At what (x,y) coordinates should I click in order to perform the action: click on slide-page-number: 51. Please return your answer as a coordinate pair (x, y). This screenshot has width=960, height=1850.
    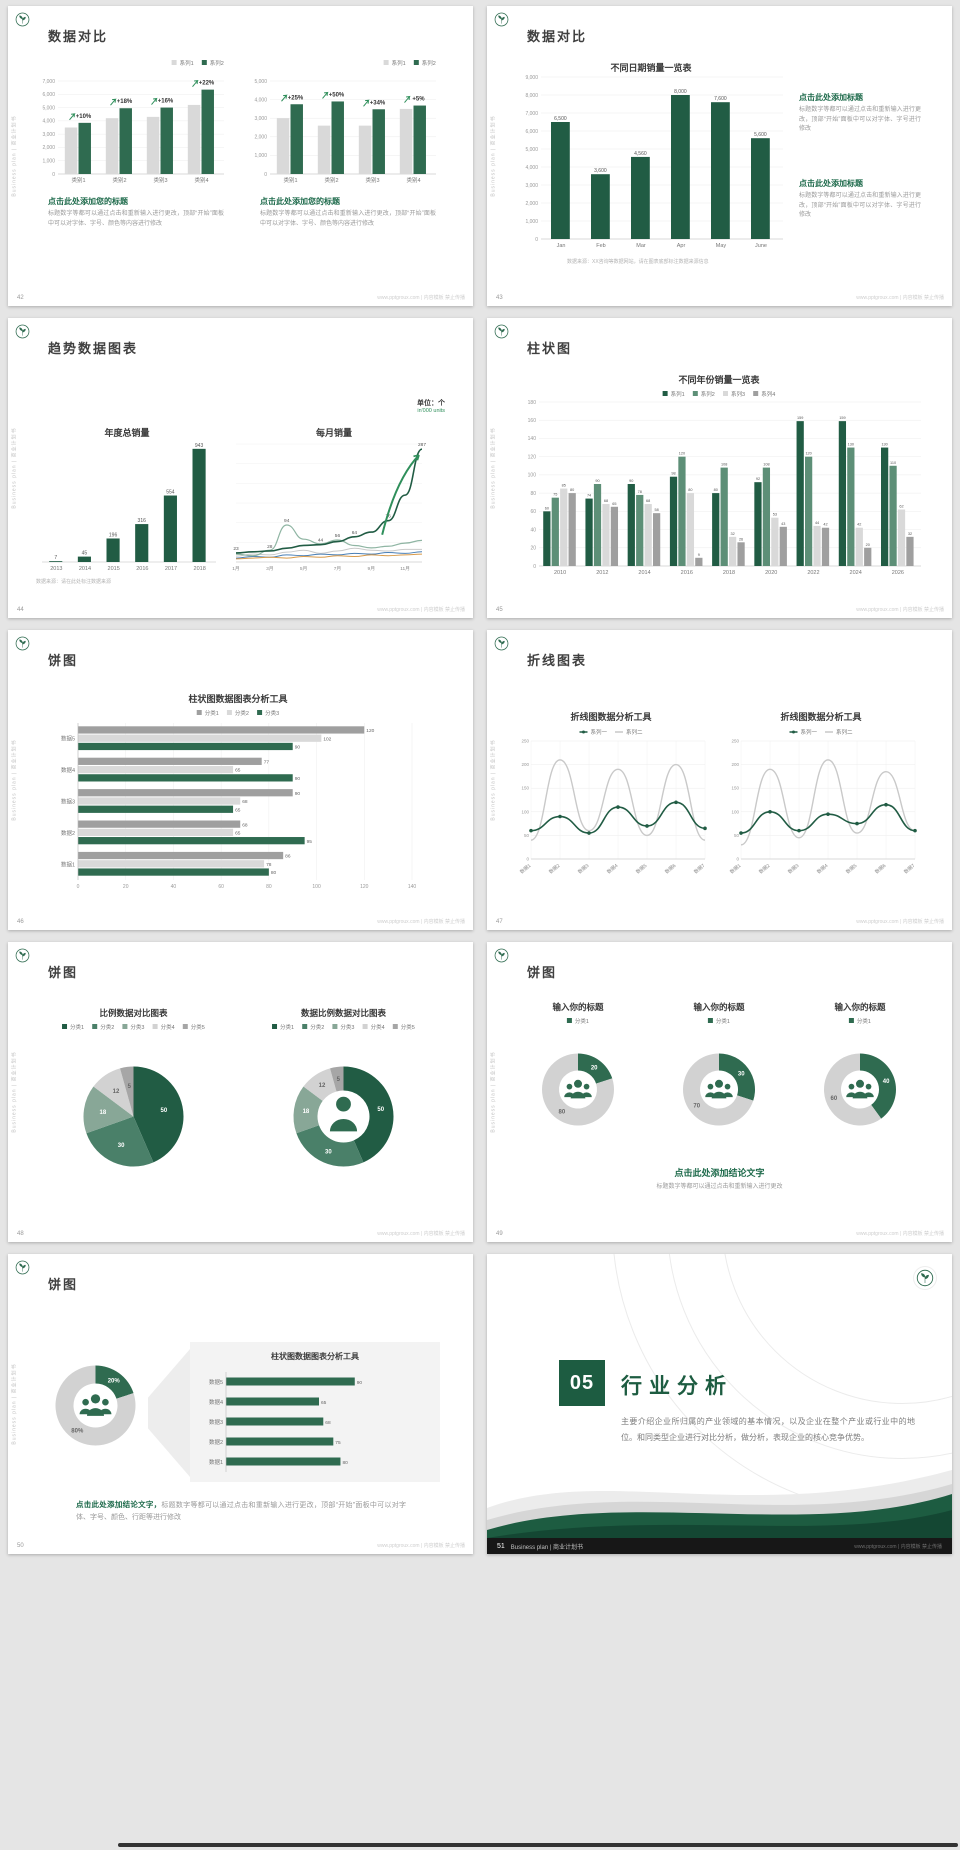
    Looking at the image, I should click on (501, 1546).